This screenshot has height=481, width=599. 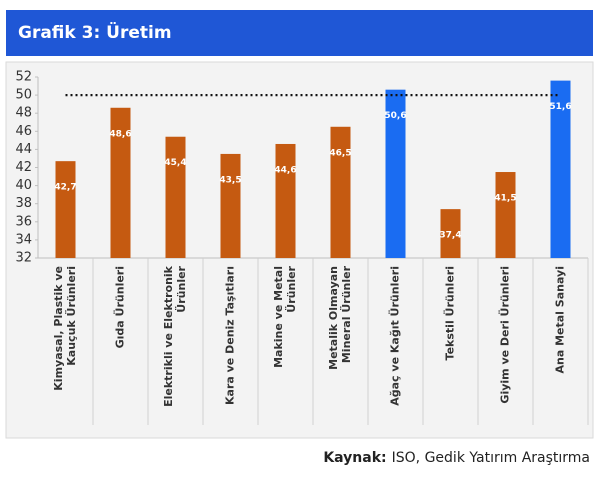 I want to click on x-tick-label-line: Giyim ve Deri Ürünleri, so click(x=505, y=335).